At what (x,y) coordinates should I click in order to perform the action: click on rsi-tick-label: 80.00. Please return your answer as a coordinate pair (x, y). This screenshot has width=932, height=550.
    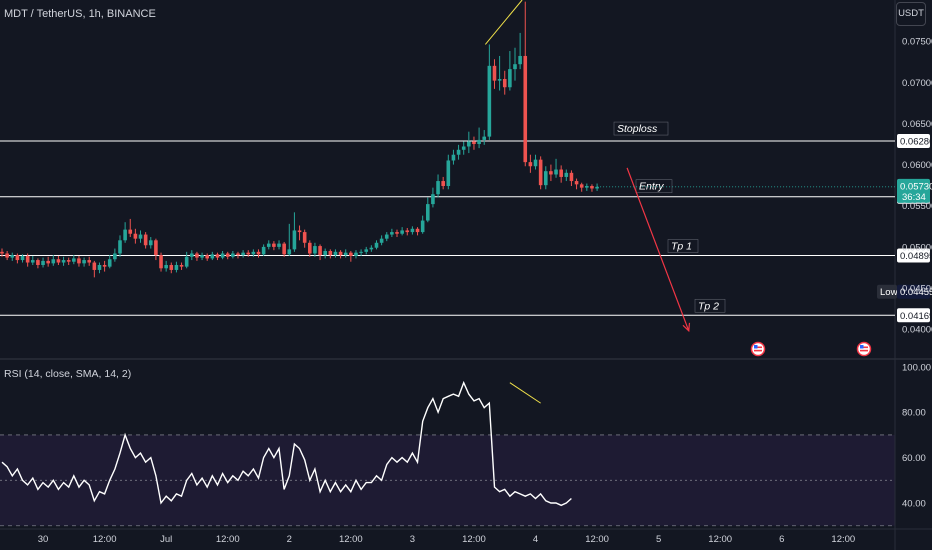
    Looking at the image, I should click on (914, 413).